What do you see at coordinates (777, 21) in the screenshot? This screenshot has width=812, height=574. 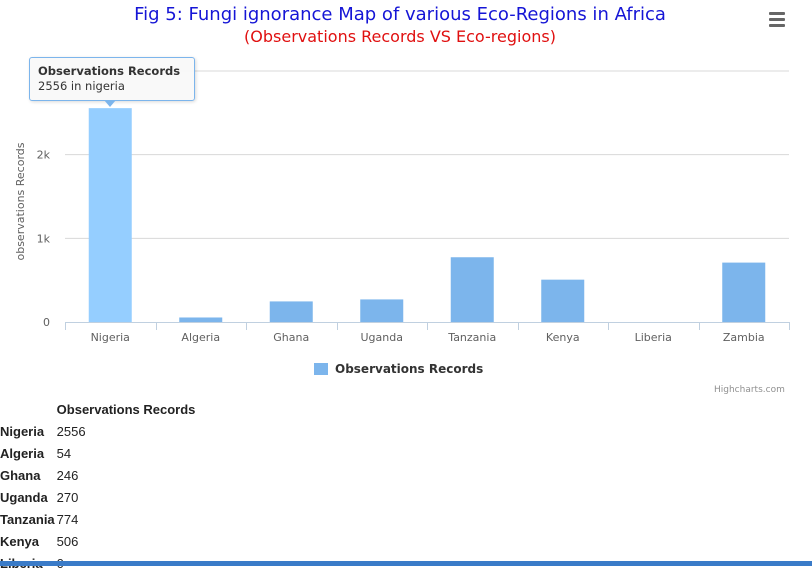 I see `export-menu-button` at bounding box center [777, 21].